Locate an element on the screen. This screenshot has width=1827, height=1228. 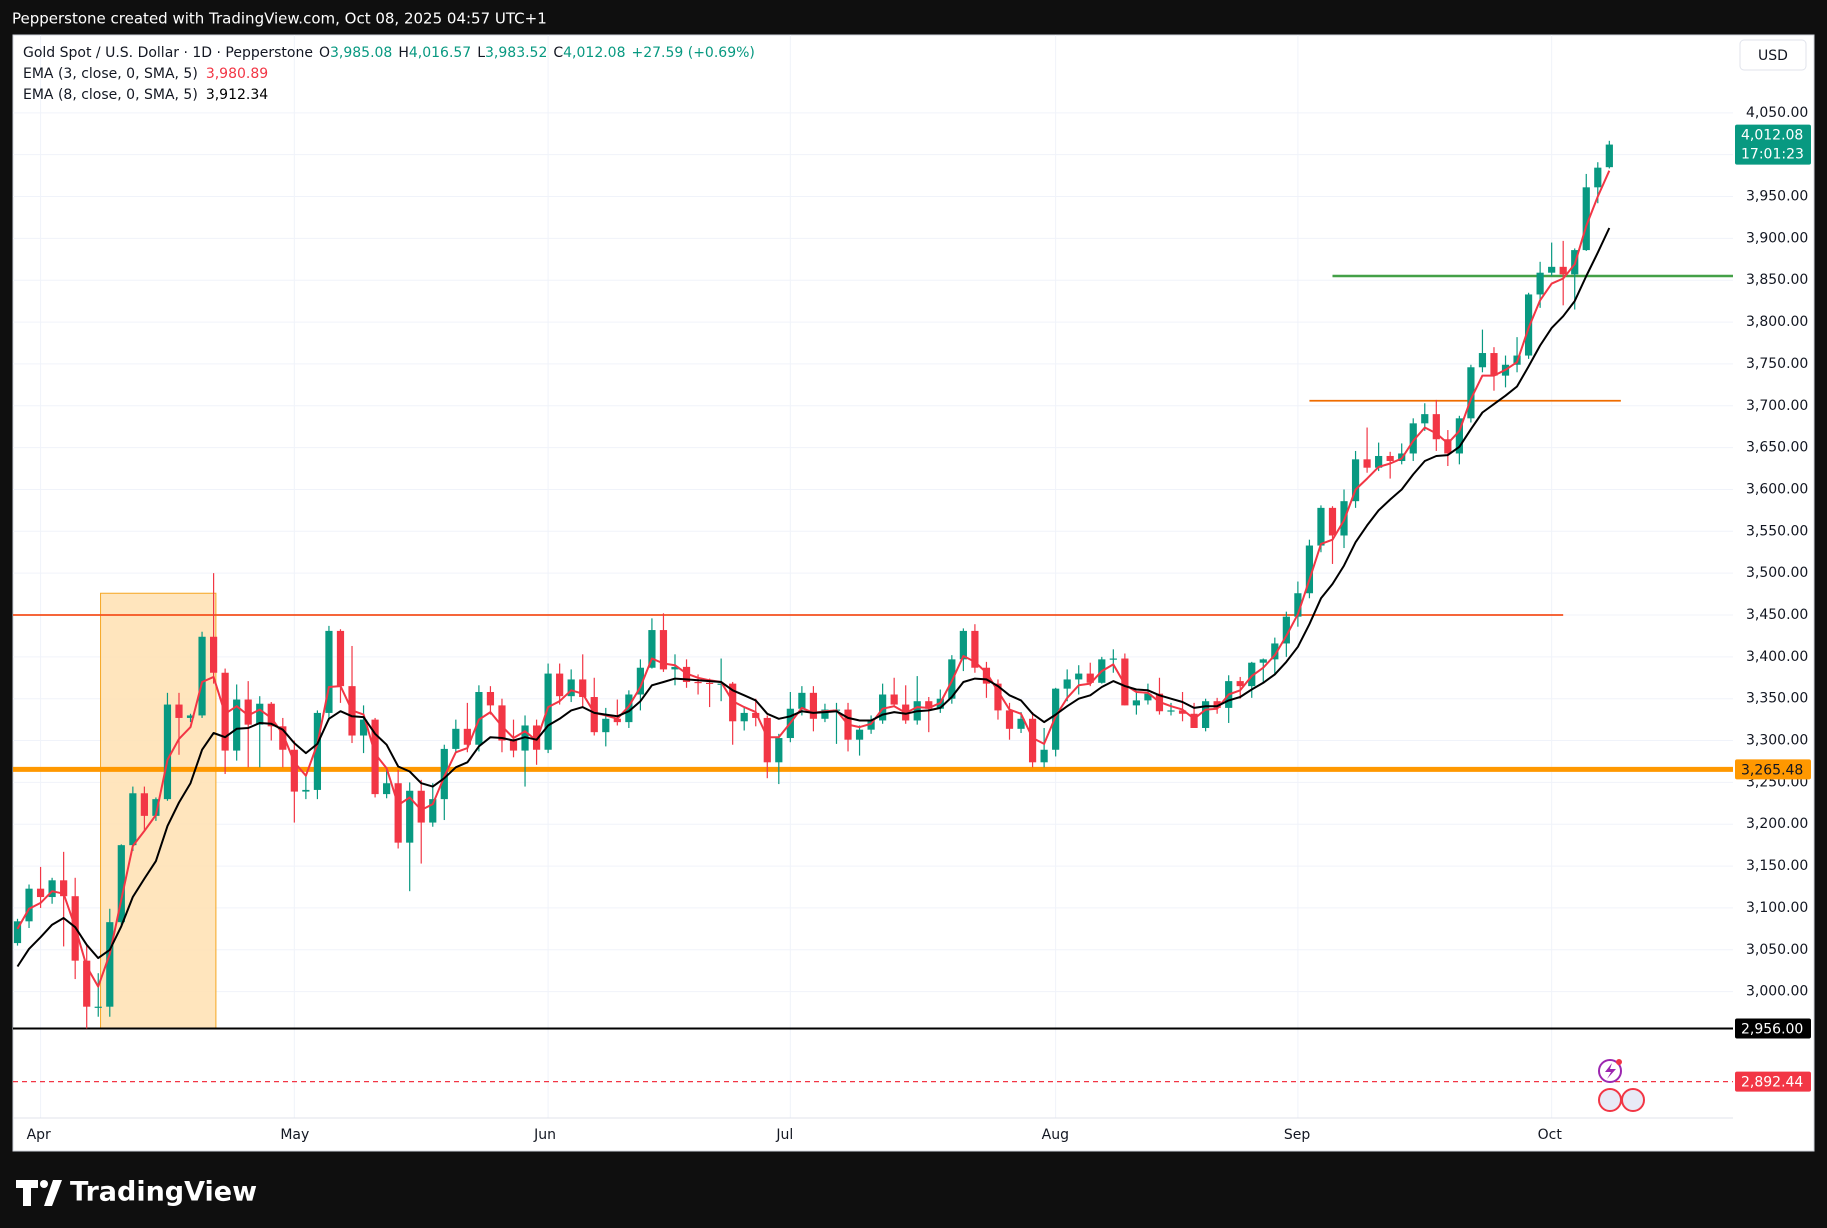
legend-name: EMA (8, close, 0, SMA, 5) is located at coordinates (110, 95).